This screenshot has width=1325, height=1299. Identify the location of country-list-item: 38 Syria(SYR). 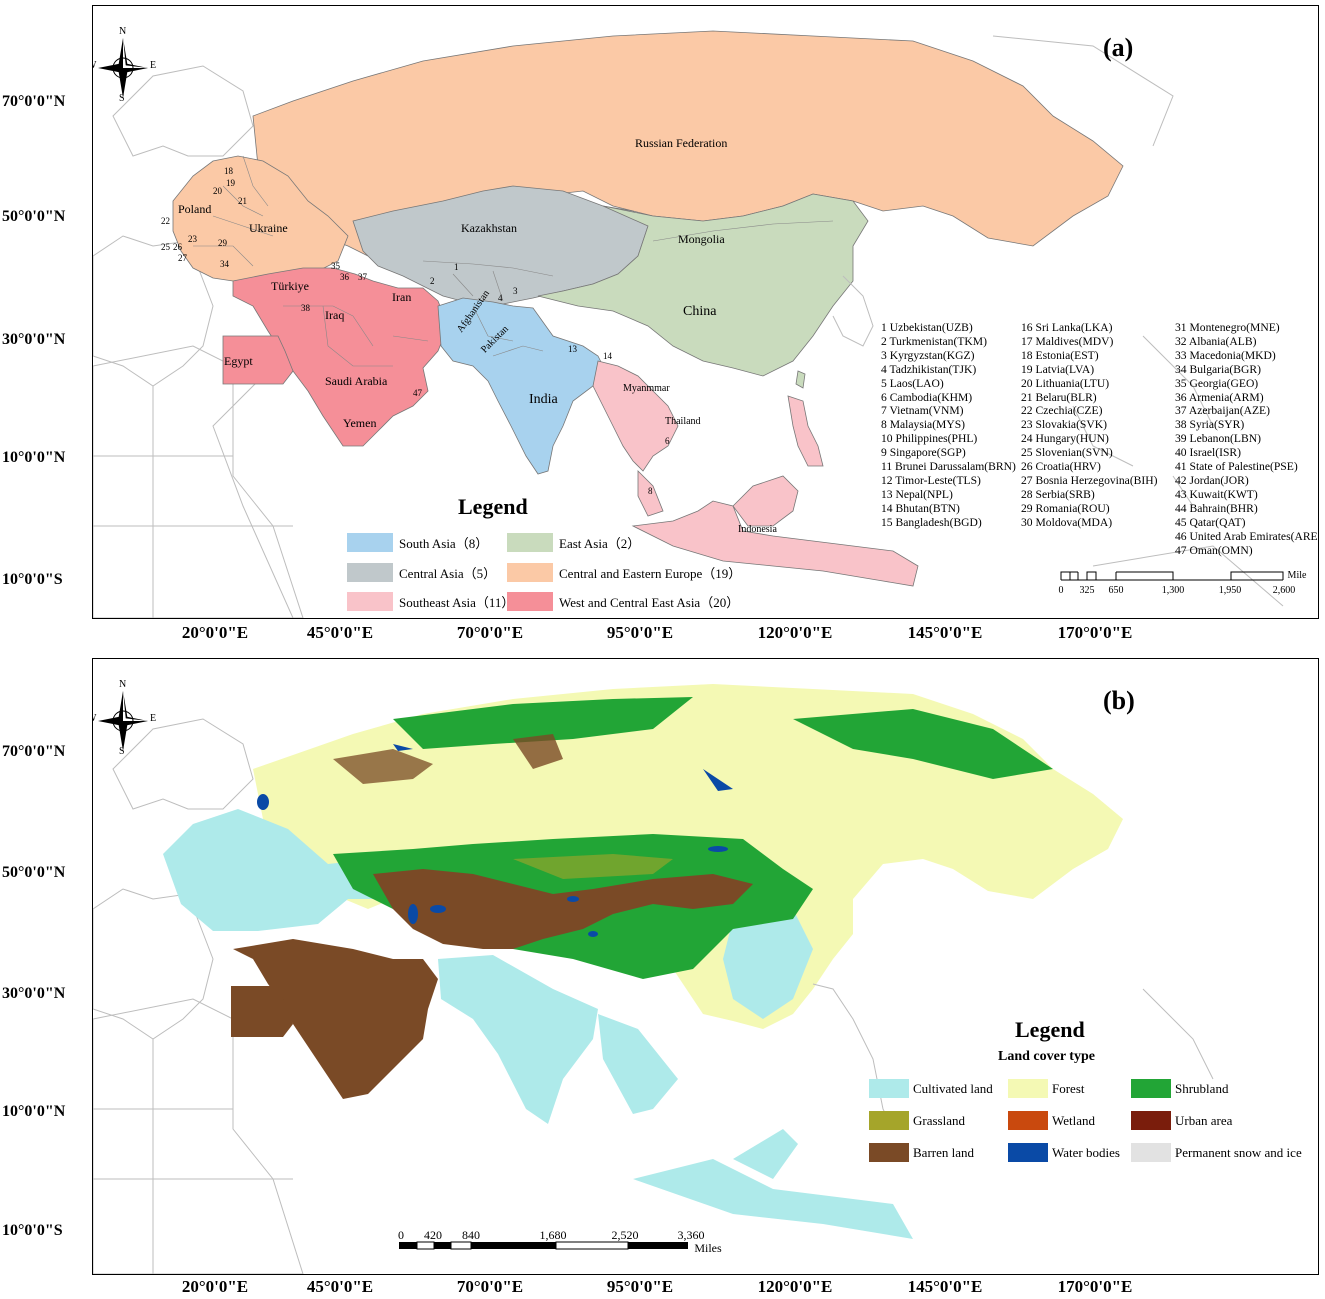
(1210, 425).